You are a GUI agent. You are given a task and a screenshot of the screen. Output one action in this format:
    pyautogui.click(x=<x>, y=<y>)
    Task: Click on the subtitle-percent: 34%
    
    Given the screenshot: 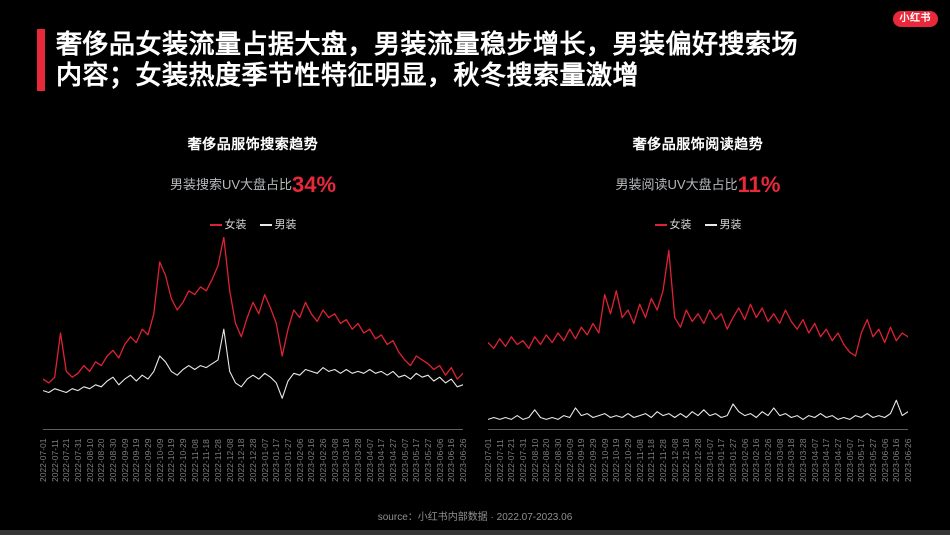 What is the action you would take?
    pyautogui.click(x=314, y=184)
    